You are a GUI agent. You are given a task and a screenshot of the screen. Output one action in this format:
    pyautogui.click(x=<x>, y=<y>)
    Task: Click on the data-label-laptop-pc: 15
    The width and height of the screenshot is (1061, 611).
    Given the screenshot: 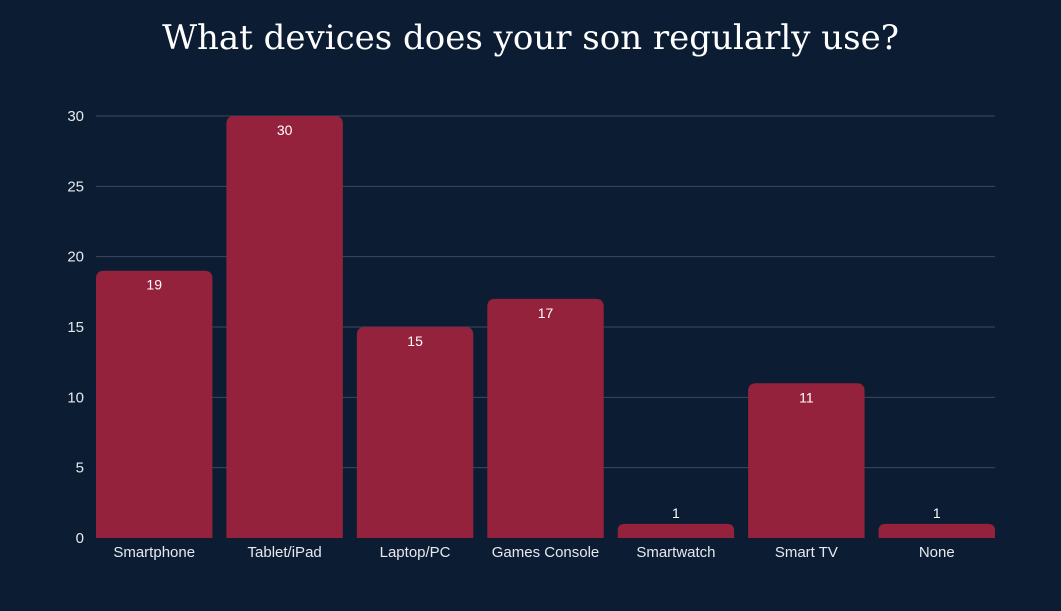 What is the action you would take?
    pyautogui.click(x=415, y=341)
    